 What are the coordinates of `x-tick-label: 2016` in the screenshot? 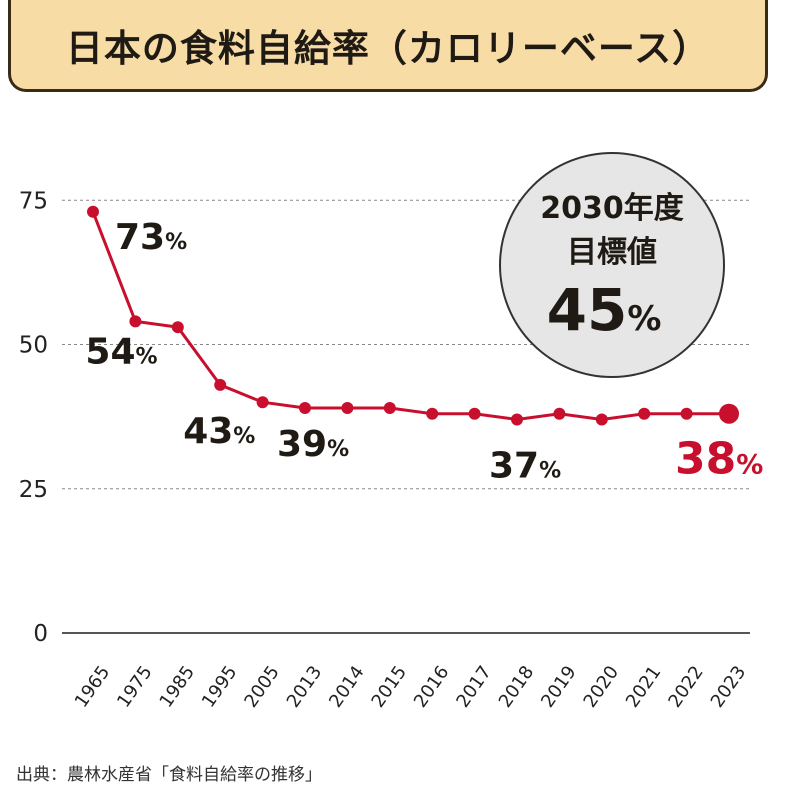 It's located at (431, 687).